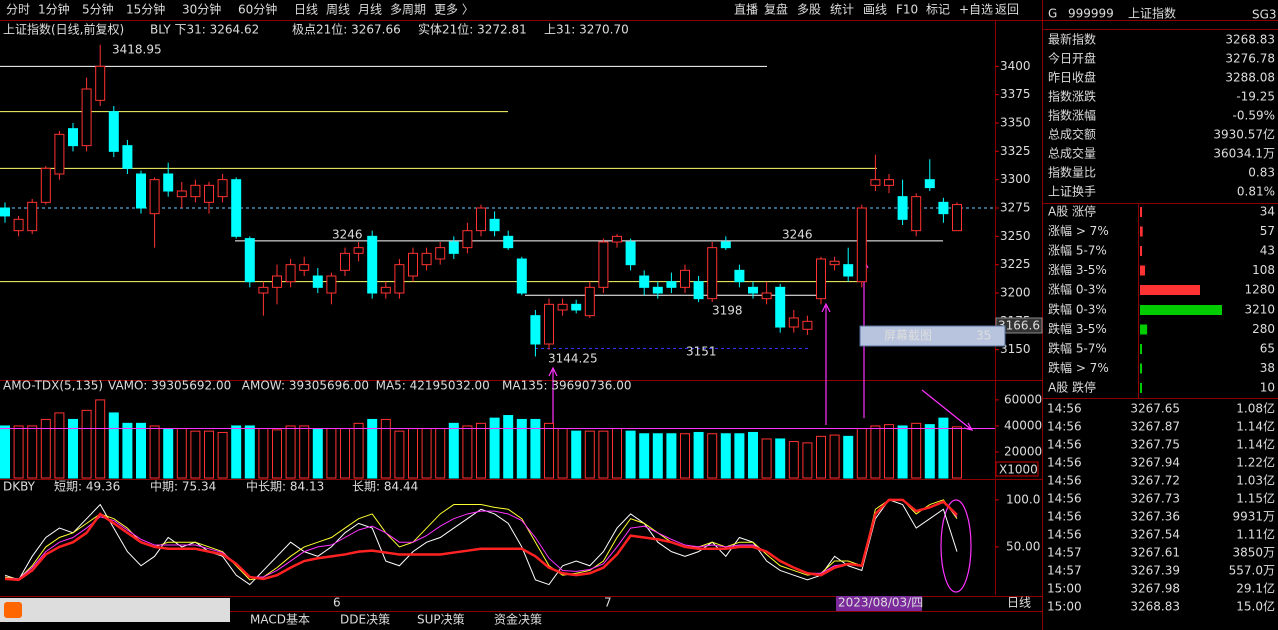  What do you see at coordinates (1250, 78) in the screenshot?
I see `quote-value: 3288.08` at bounding box center [1250, 78].